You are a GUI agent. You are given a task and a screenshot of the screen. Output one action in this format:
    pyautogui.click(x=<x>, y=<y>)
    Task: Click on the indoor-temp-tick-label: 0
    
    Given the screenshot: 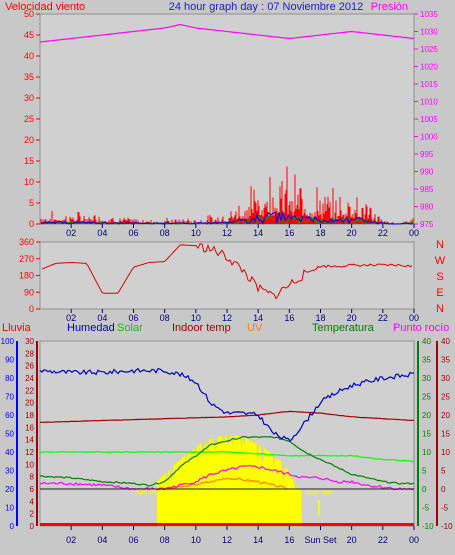 What is the action you would take?
    pyautogui.click(x=443, y=489)
    